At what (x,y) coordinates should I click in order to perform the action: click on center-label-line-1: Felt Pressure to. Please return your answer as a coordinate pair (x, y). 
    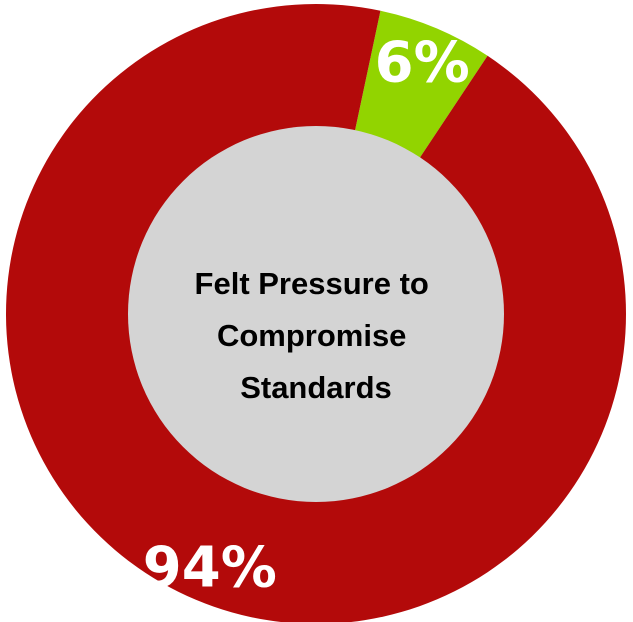
    Looking at the image, I should click on (312, 283).